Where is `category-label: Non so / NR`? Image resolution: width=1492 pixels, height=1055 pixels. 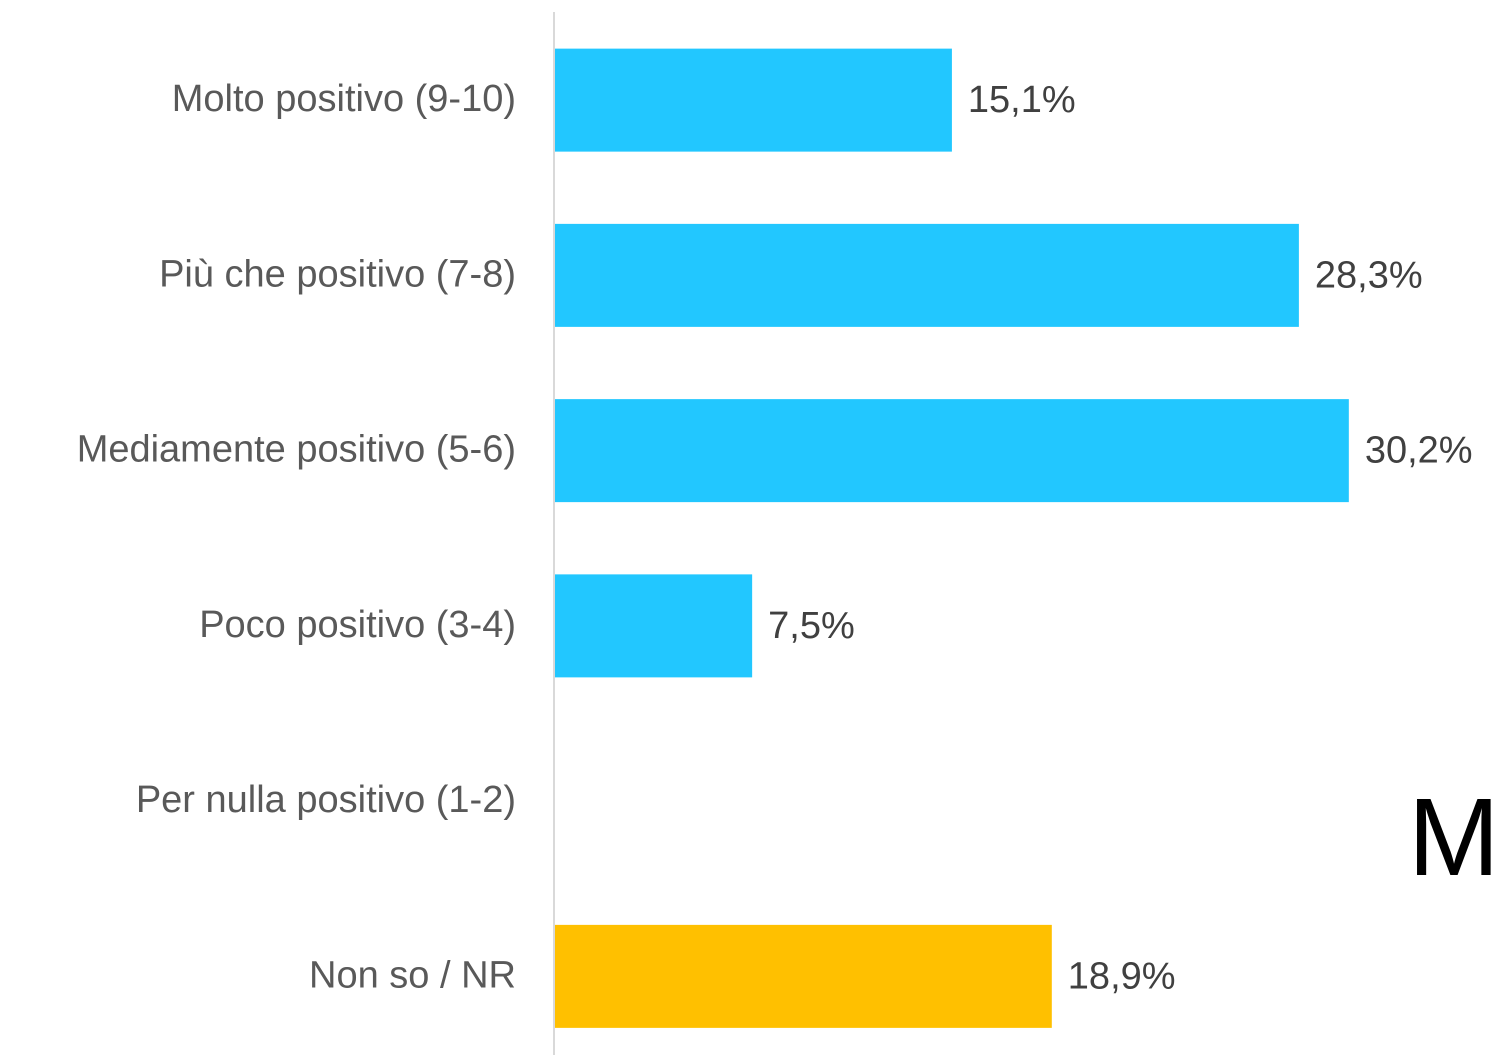
category-label: Non so / NR is located at coordinates (412, 975).